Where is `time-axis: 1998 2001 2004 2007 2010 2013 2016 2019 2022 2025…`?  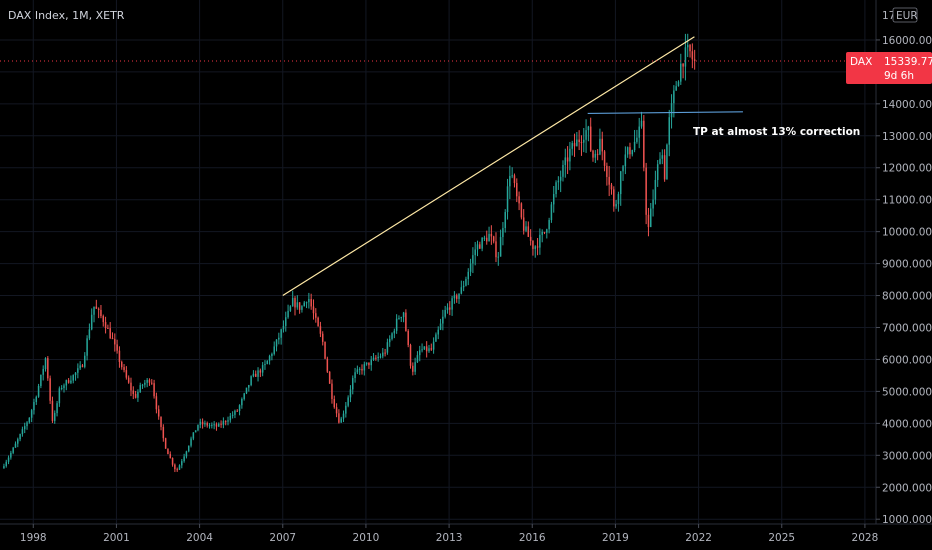
time-axis: 1998 2001 2004 2007 2010 2013 2016 2019 2022 2025… is located at coordinates (449, 534).